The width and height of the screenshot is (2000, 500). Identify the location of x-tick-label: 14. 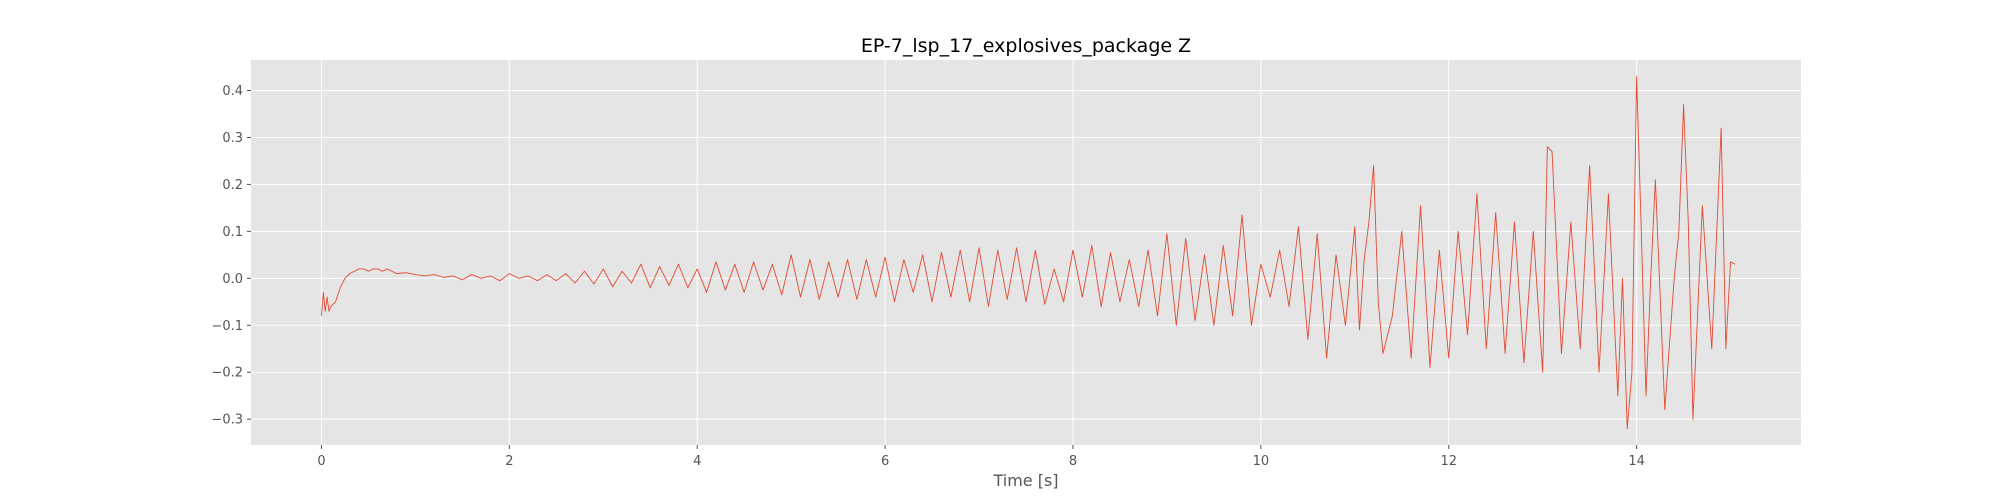
(1636, 461).